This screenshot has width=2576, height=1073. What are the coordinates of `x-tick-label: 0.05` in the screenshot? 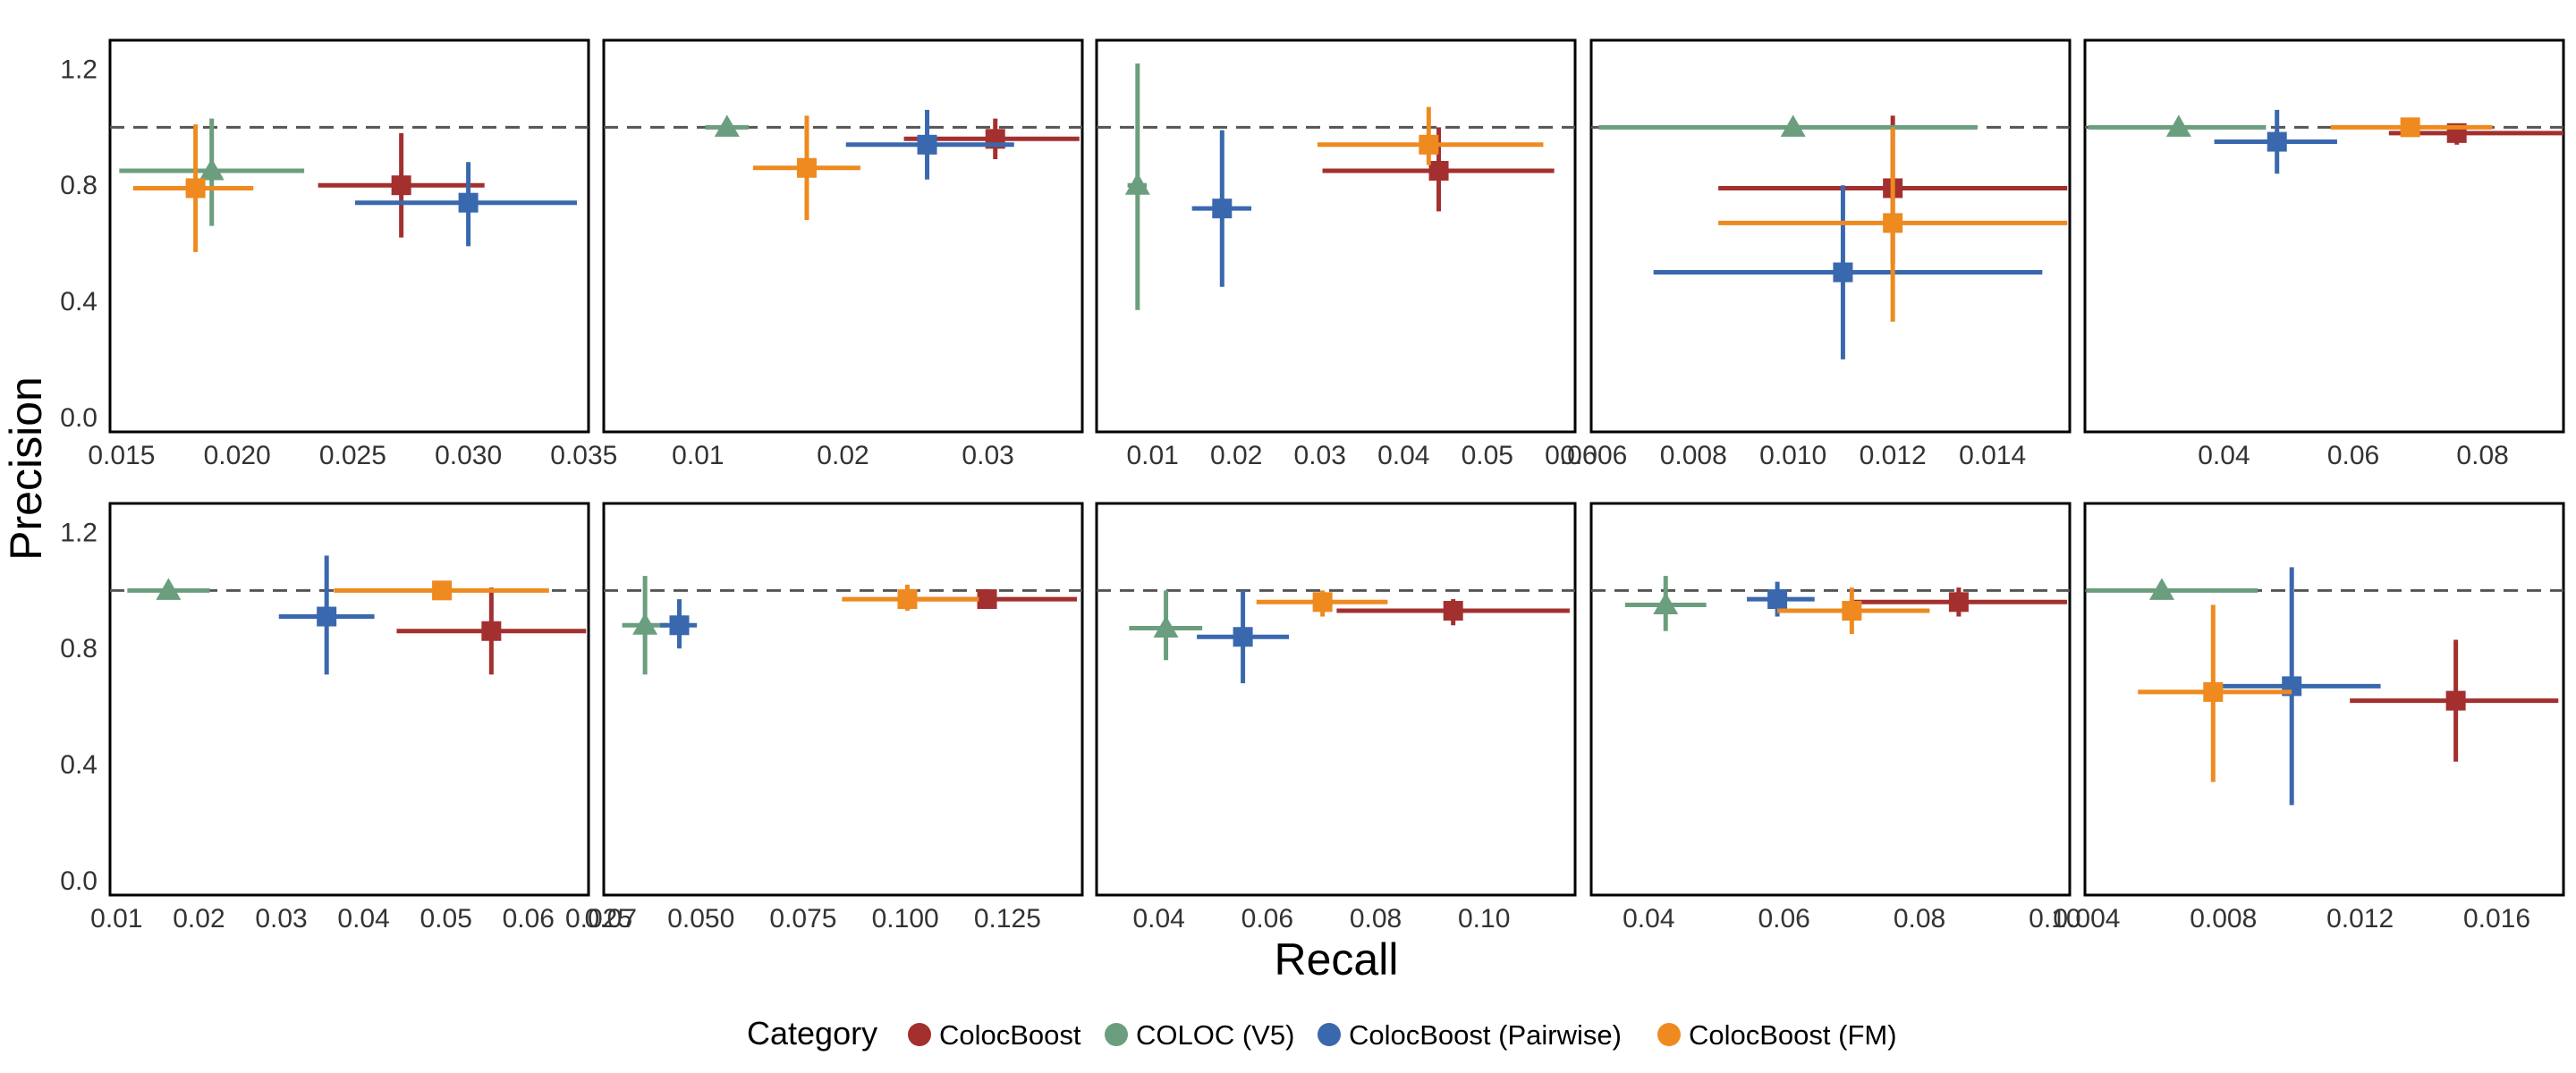 It's located at (1487, 455).